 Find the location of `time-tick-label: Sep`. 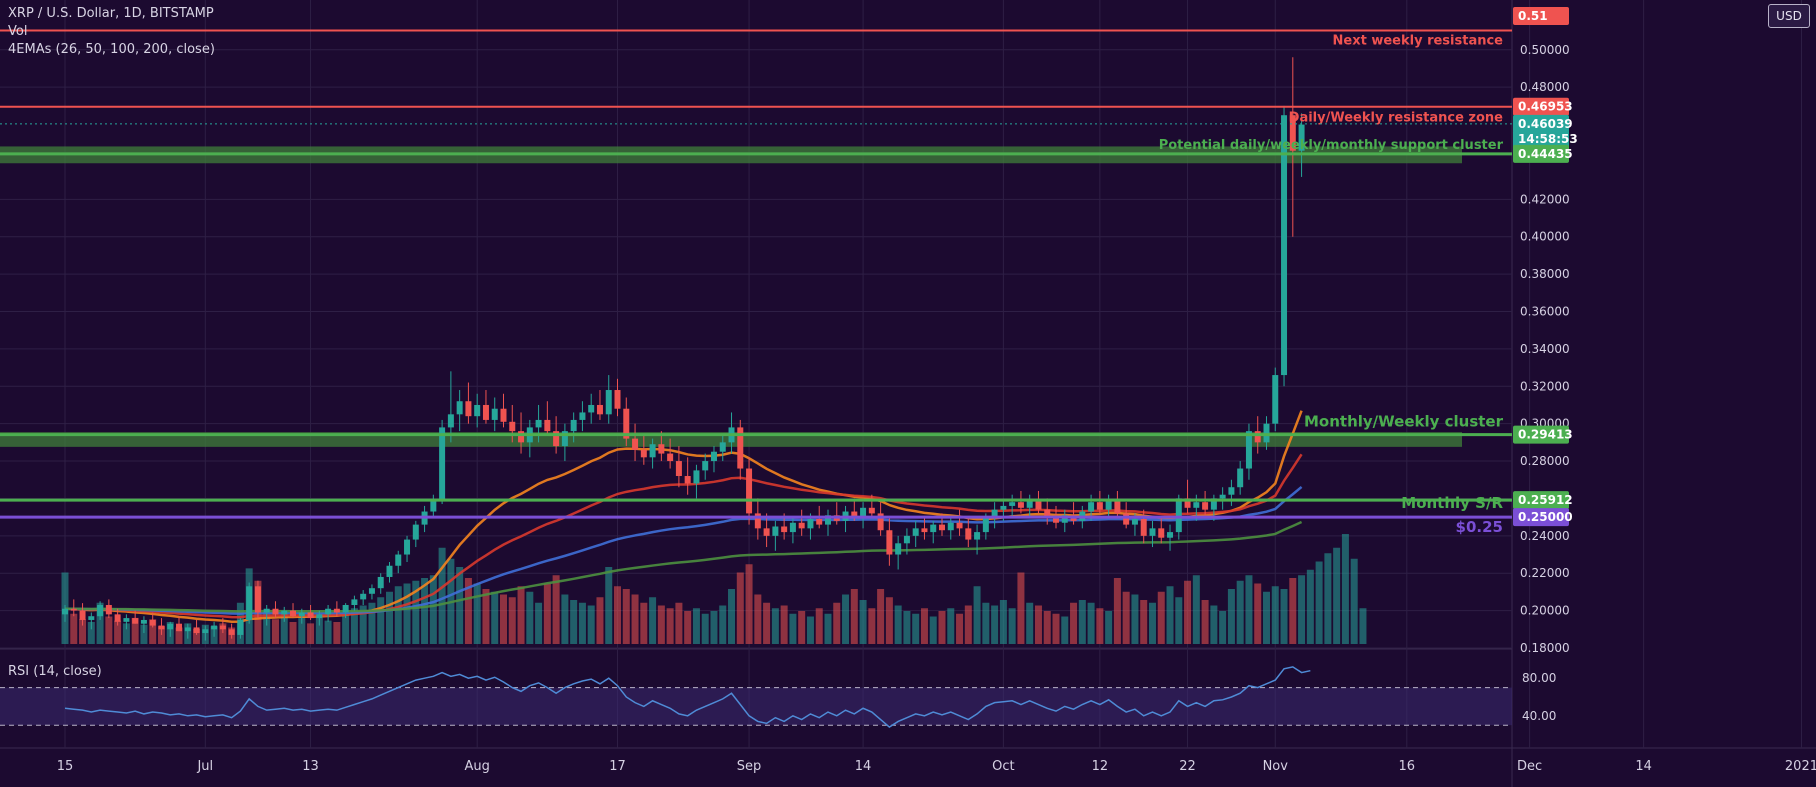

time-tick-label: Sep is located at coordinates (749, 766).